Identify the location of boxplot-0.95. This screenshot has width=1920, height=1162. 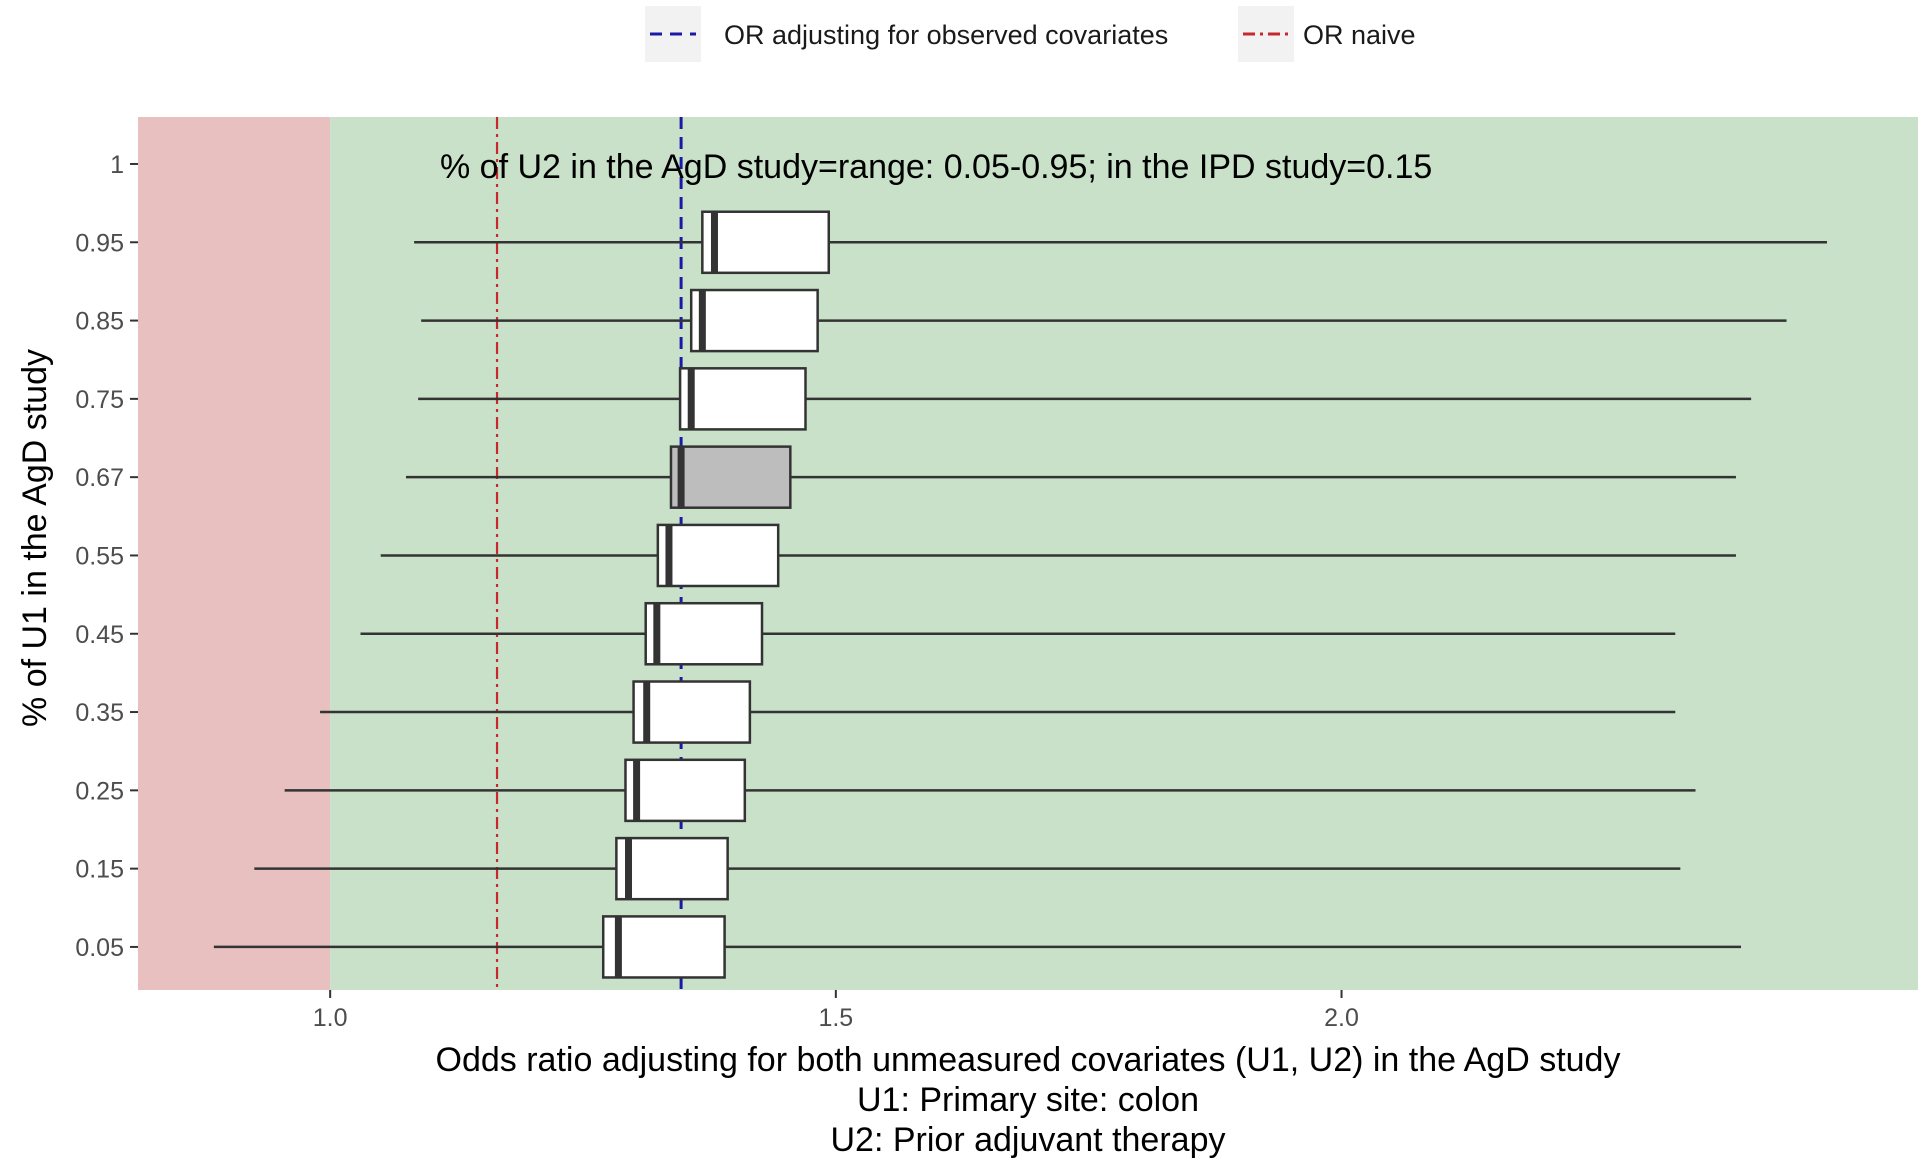
(1120, 242).